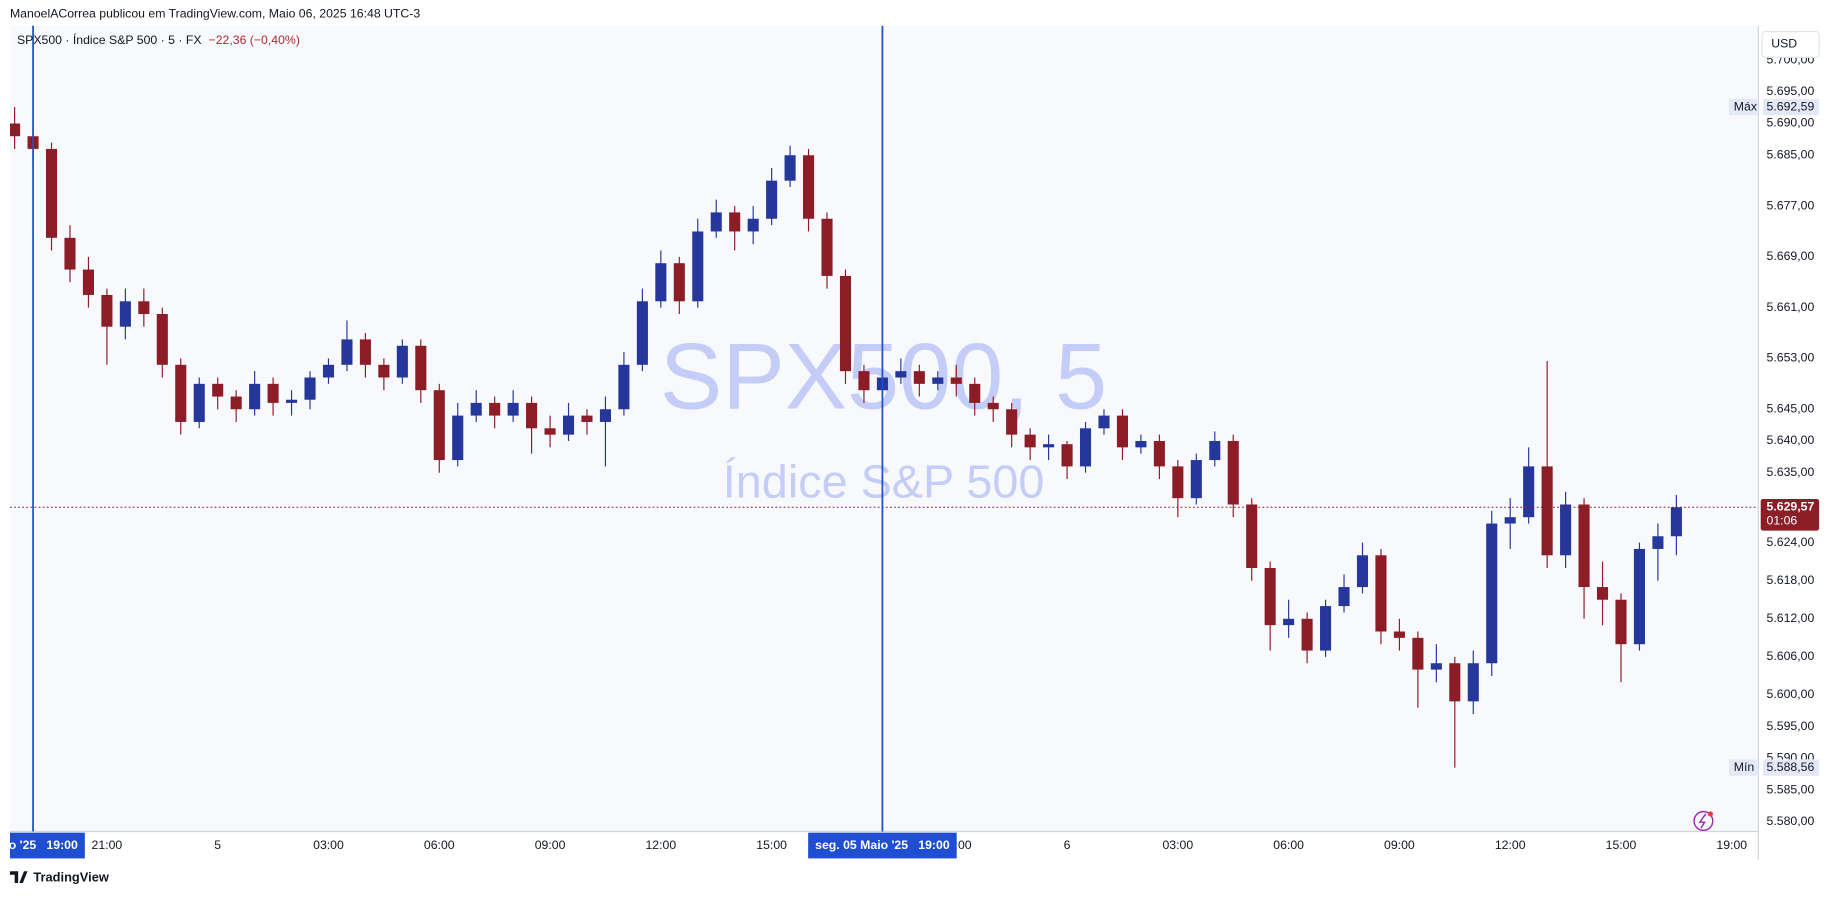  Describe the element at coordinates (1791, 542) in the screenshot. I see `y-tick-label: 5.624,00` at that location.